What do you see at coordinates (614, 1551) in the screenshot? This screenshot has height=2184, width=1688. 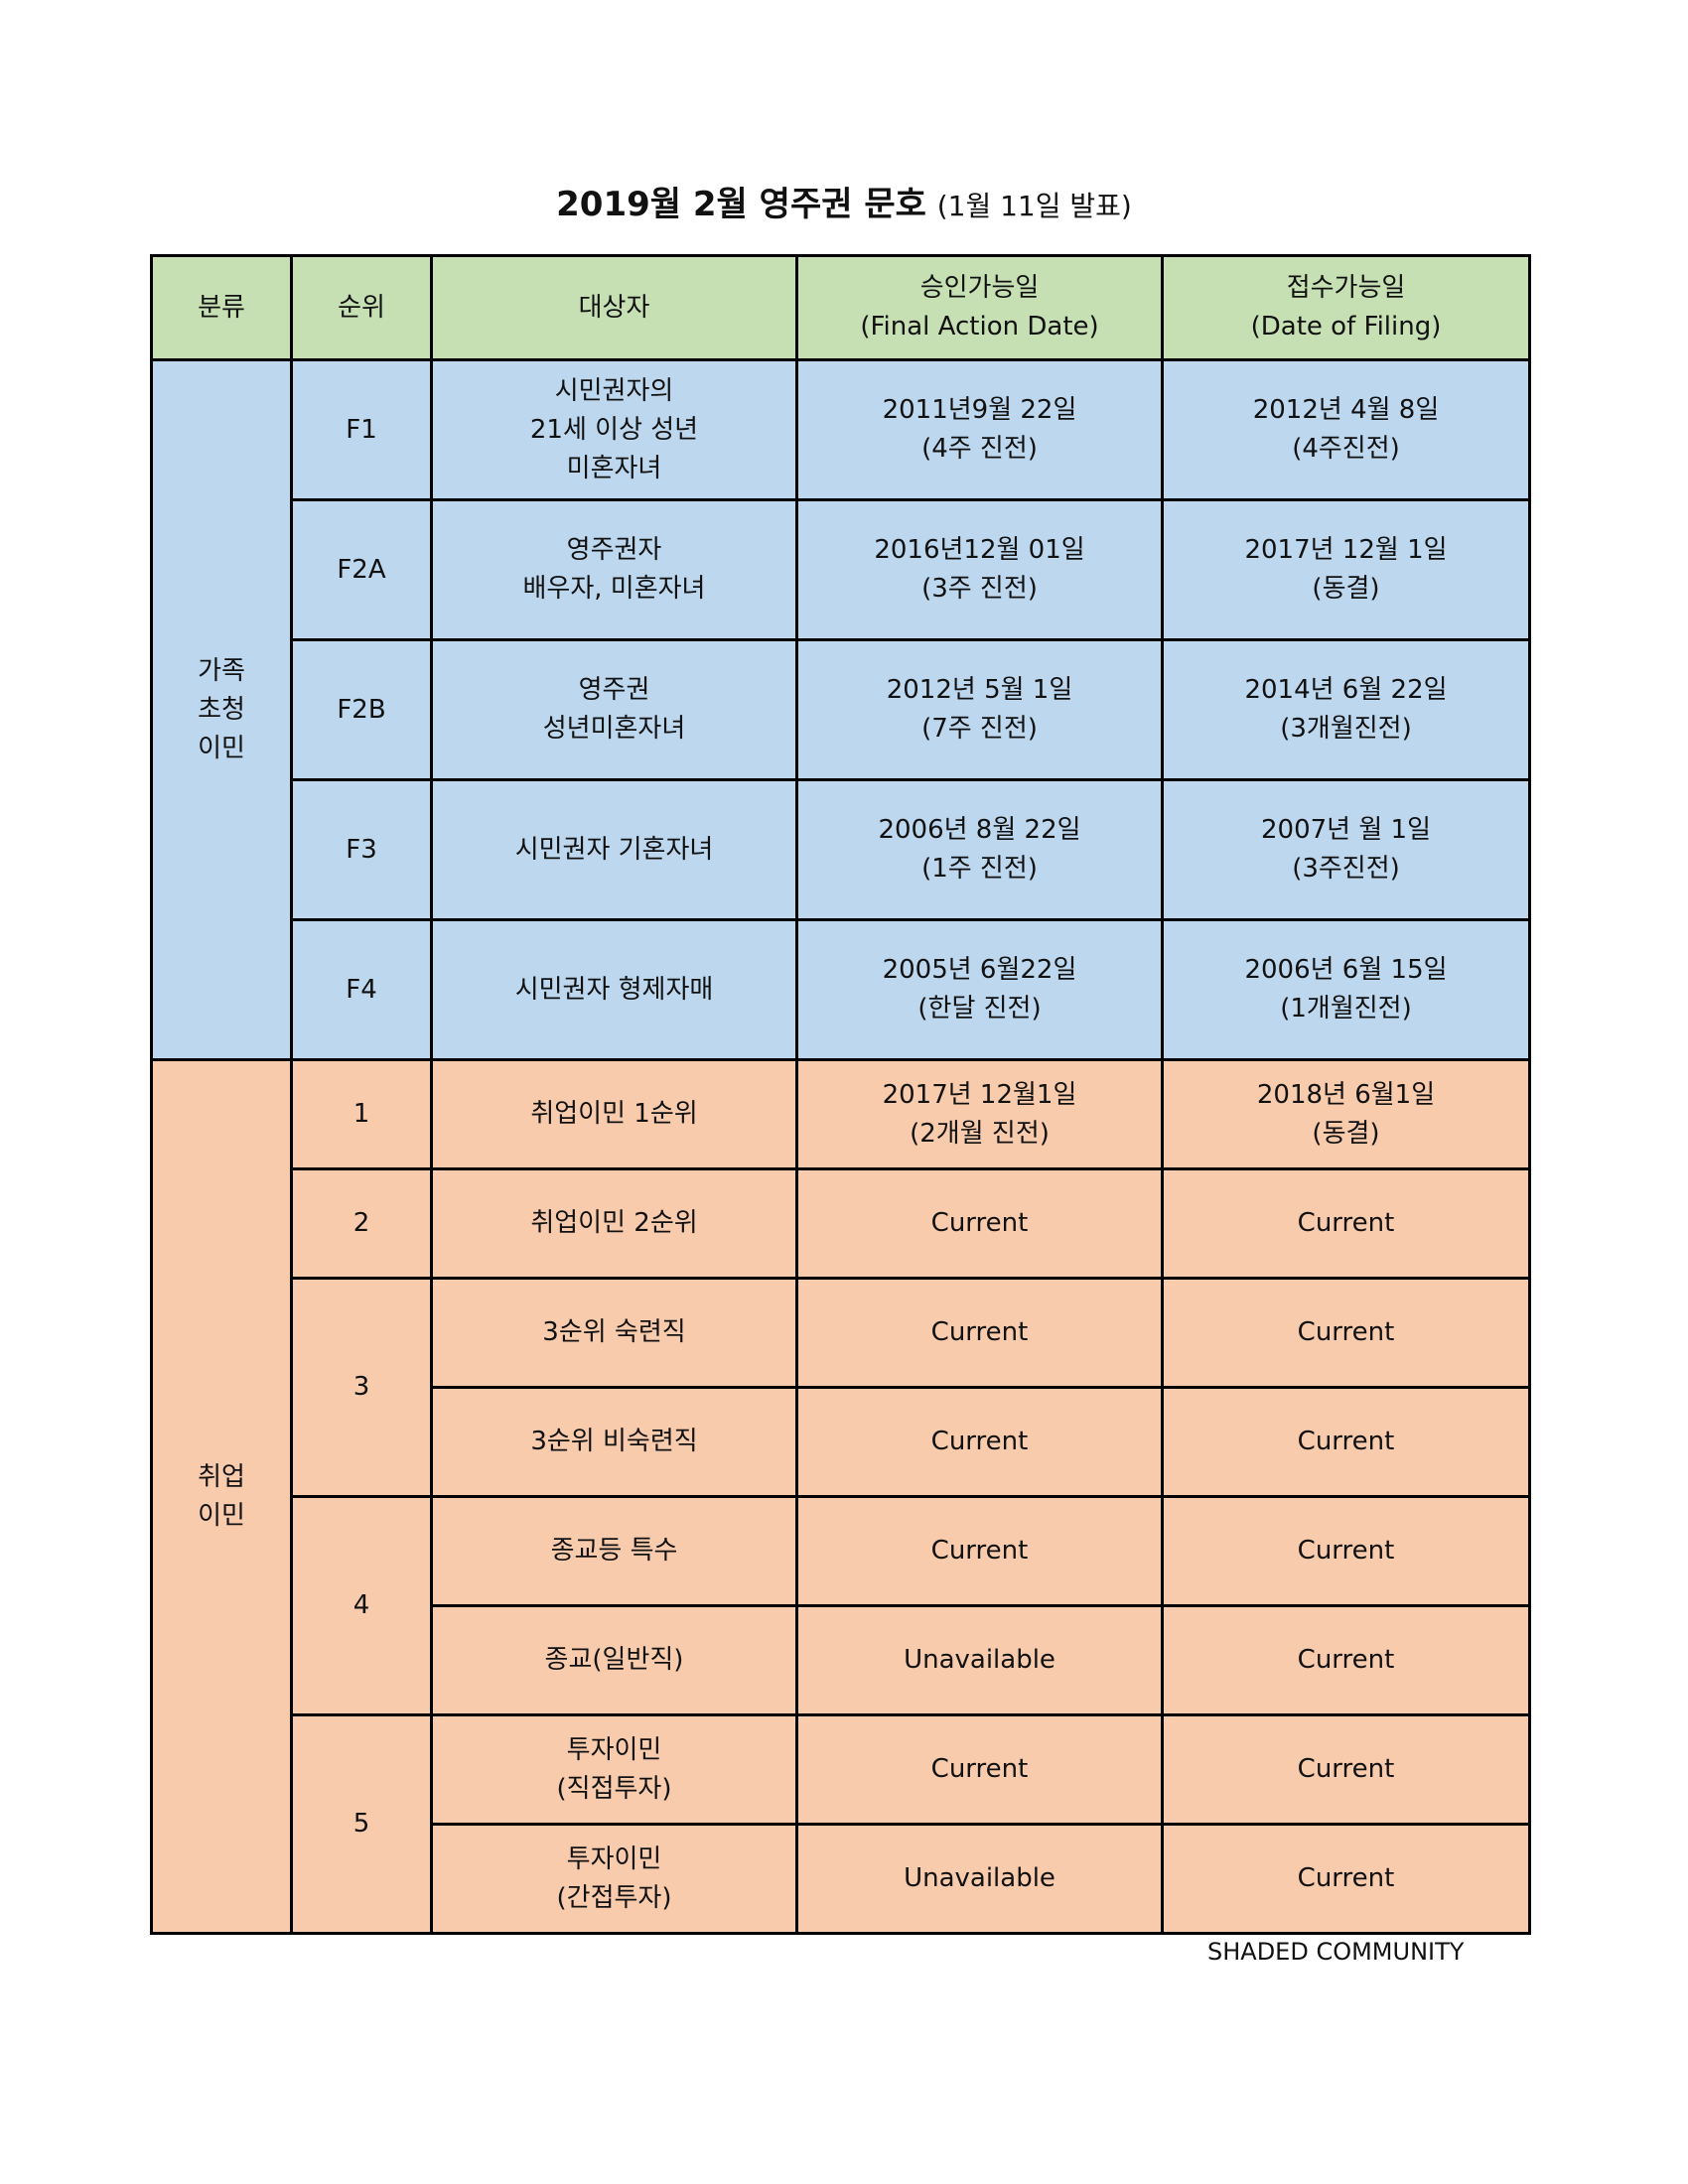 I see `target-cell: 종교등 특수` at bounding box center [614, 1551].